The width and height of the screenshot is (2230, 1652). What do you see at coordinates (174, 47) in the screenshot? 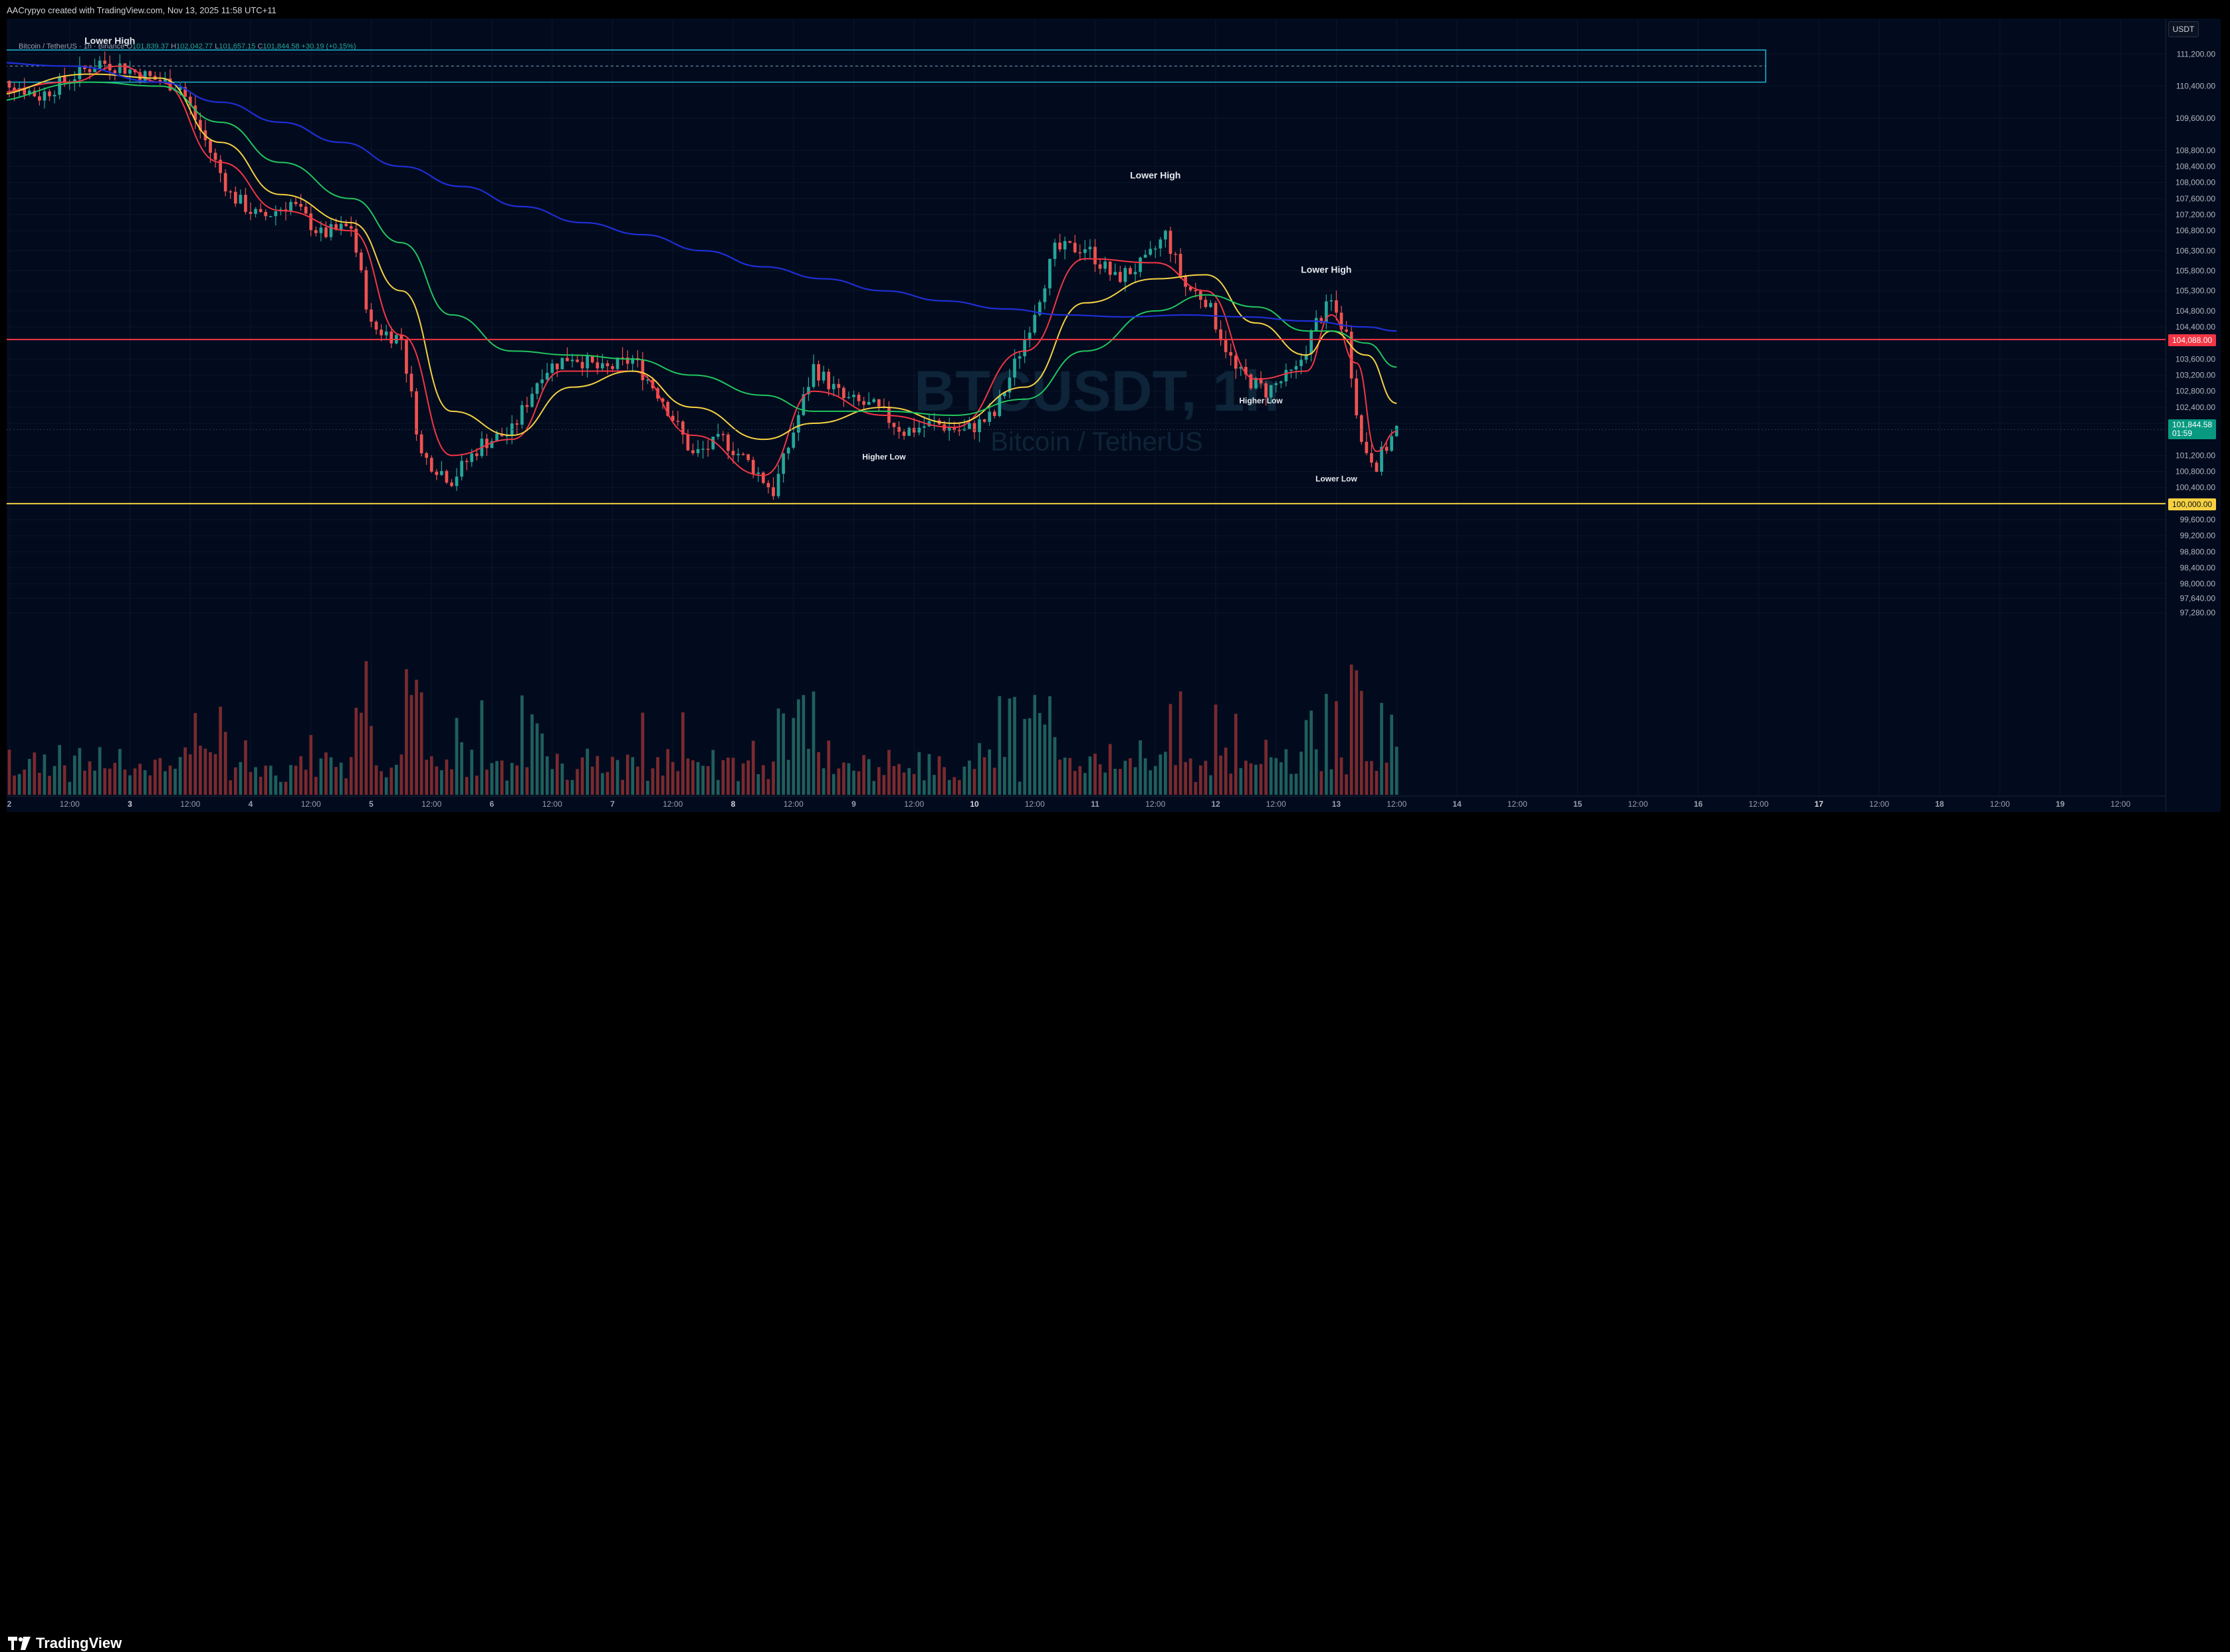
I see `legend-high-label: H` at bounding box center [174, 47].